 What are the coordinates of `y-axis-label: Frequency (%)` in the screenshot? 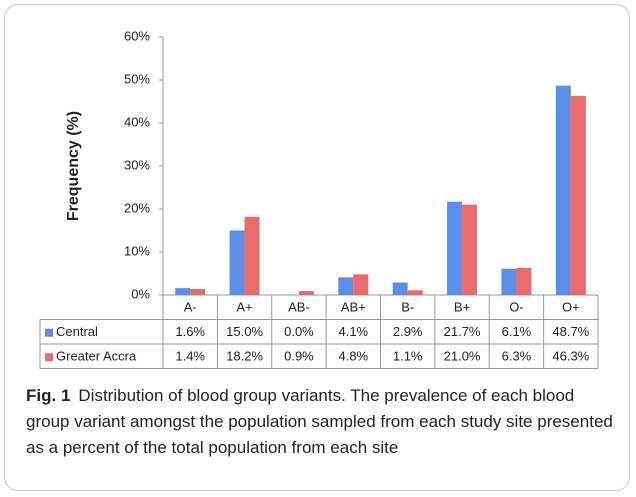 It's located at (73, 166).